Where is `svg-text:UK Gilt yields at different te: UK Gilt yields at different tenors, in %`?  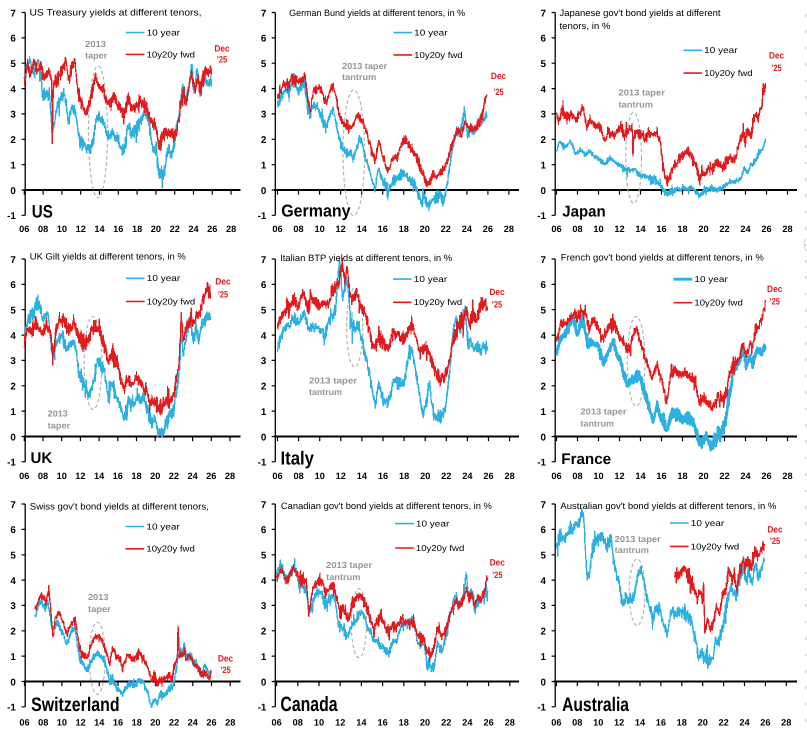
svg-text:UK Gilt yields at different te: UK Gilt yields at different tenors, in % is located at coordinates (108, 256).